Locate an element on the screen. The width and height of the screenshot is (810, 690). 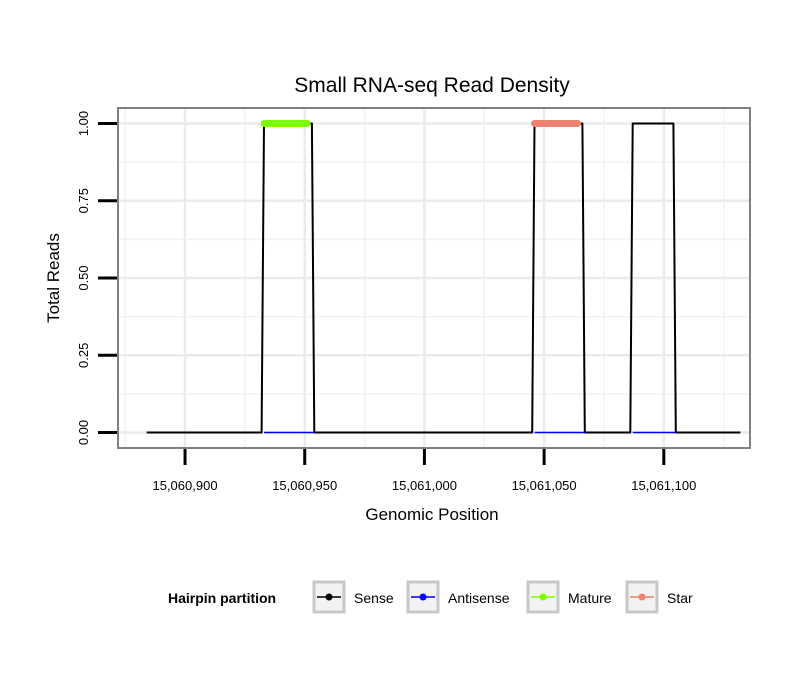
x-tick-label: 15,060,900 is located at coordinates (184, 485).